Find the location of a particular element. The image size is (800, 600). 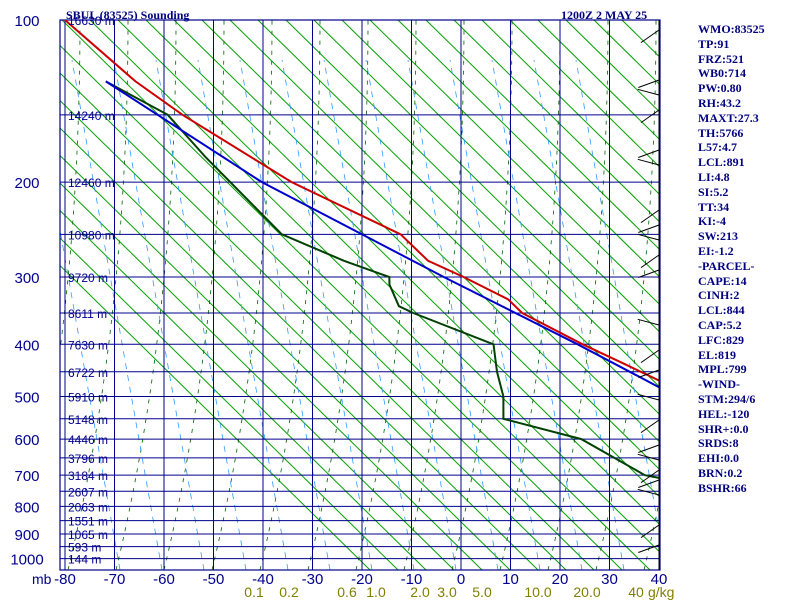

mixing-ratio-label: 20.0 is located at coordinates (586, 592).